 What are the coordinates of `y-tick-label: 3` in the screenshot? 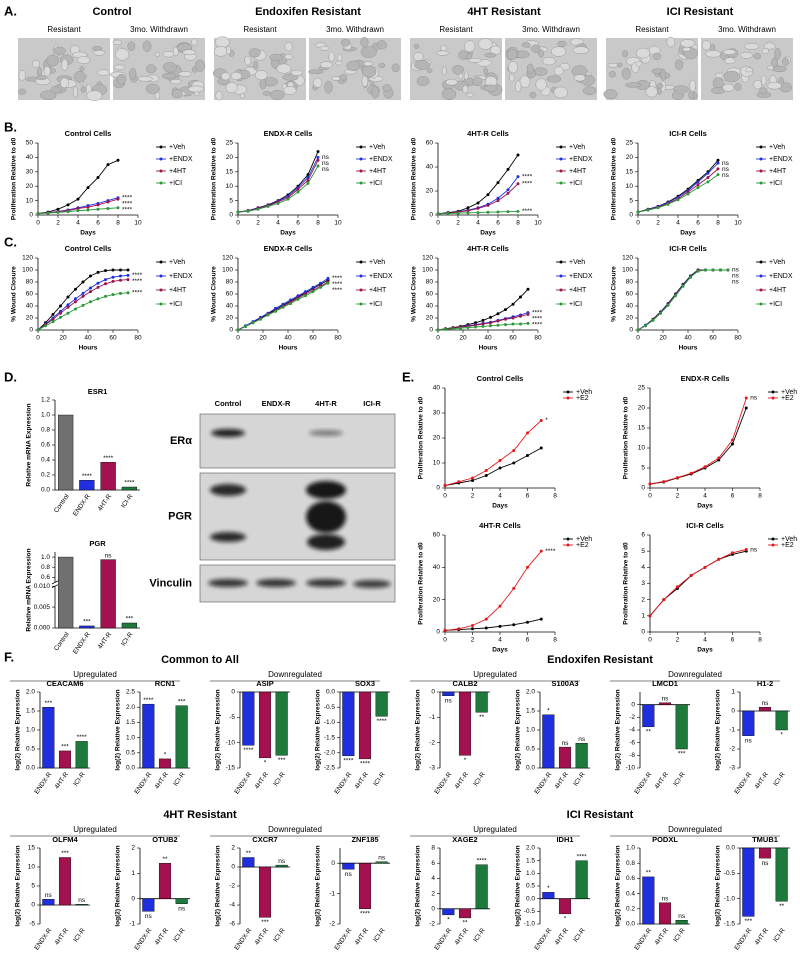 It's located at (643, 583).